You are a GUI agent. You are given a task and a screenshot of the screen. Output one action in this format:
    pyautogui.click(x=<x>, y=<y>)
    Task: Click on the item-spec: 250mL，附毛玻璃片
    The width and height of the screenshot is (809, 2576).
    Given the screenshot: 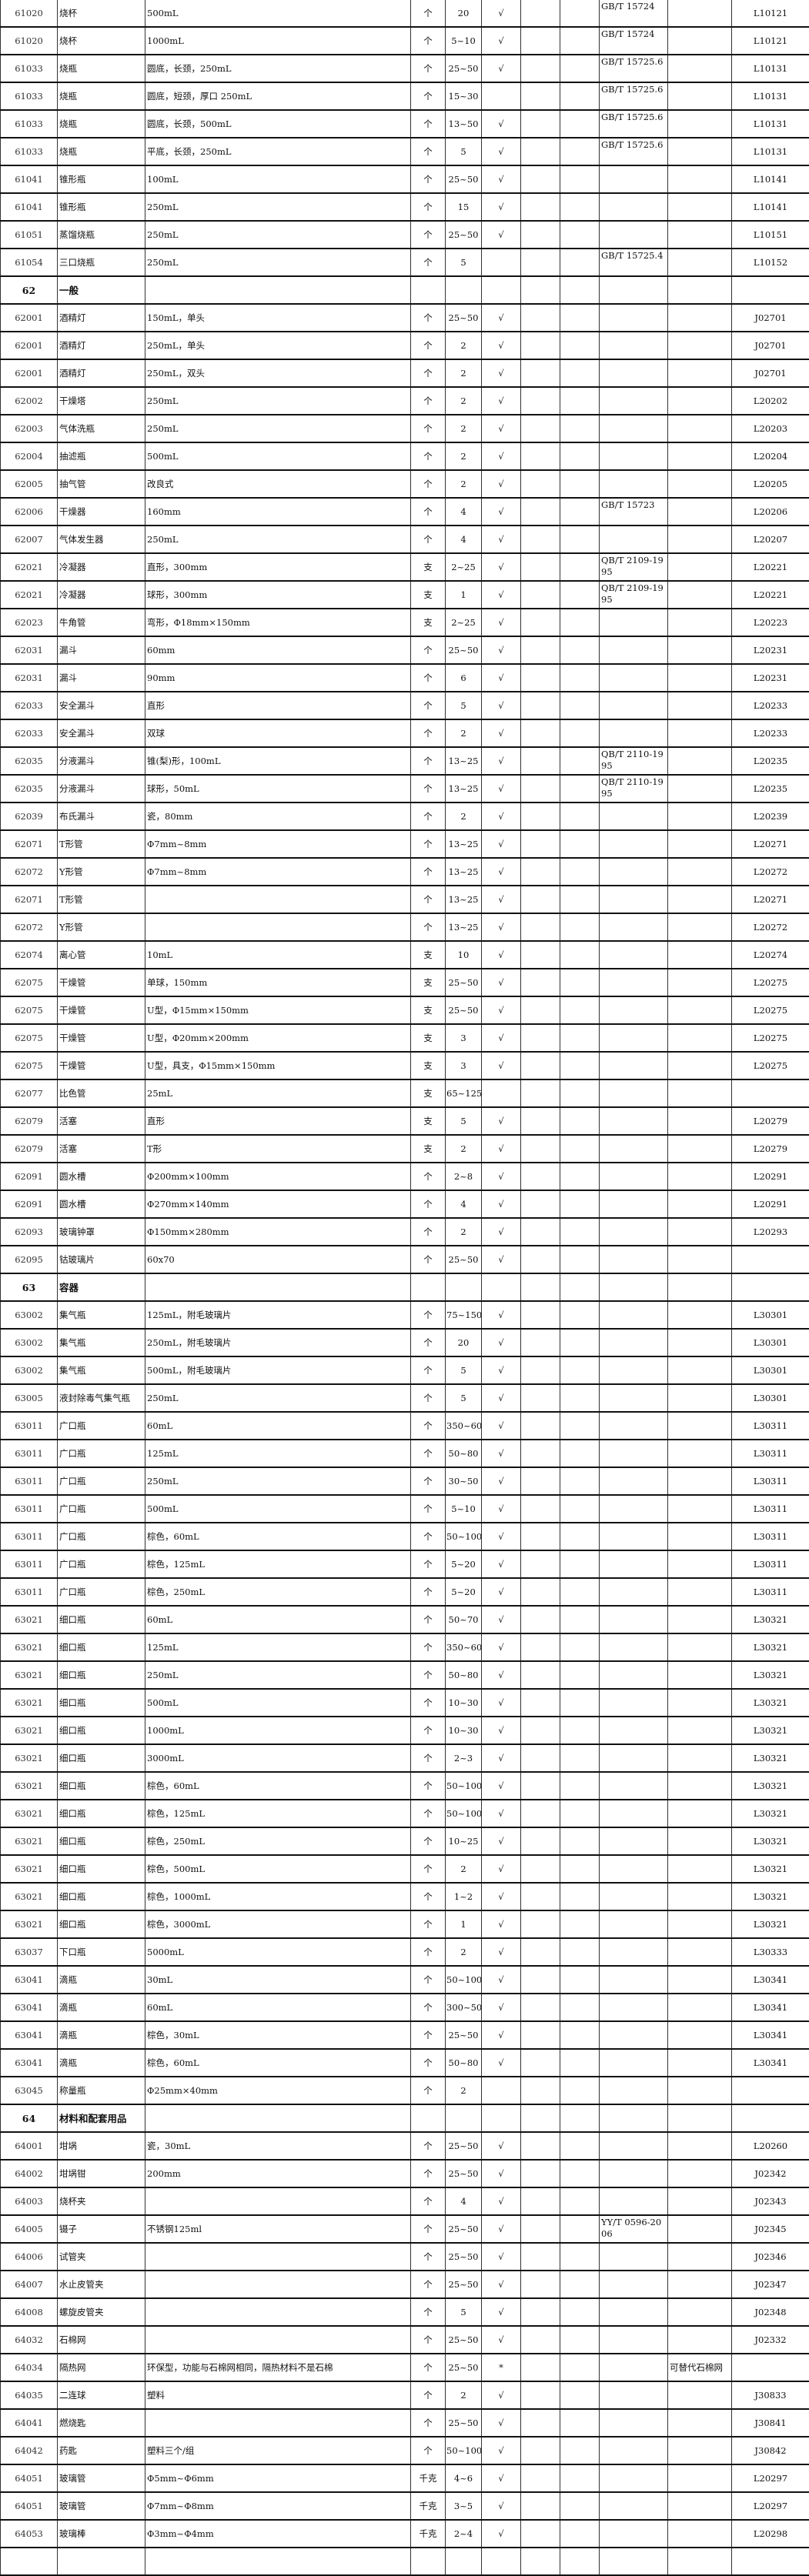 What is the action you would take?
    pyautogui.click(x=278, y=1342)
    